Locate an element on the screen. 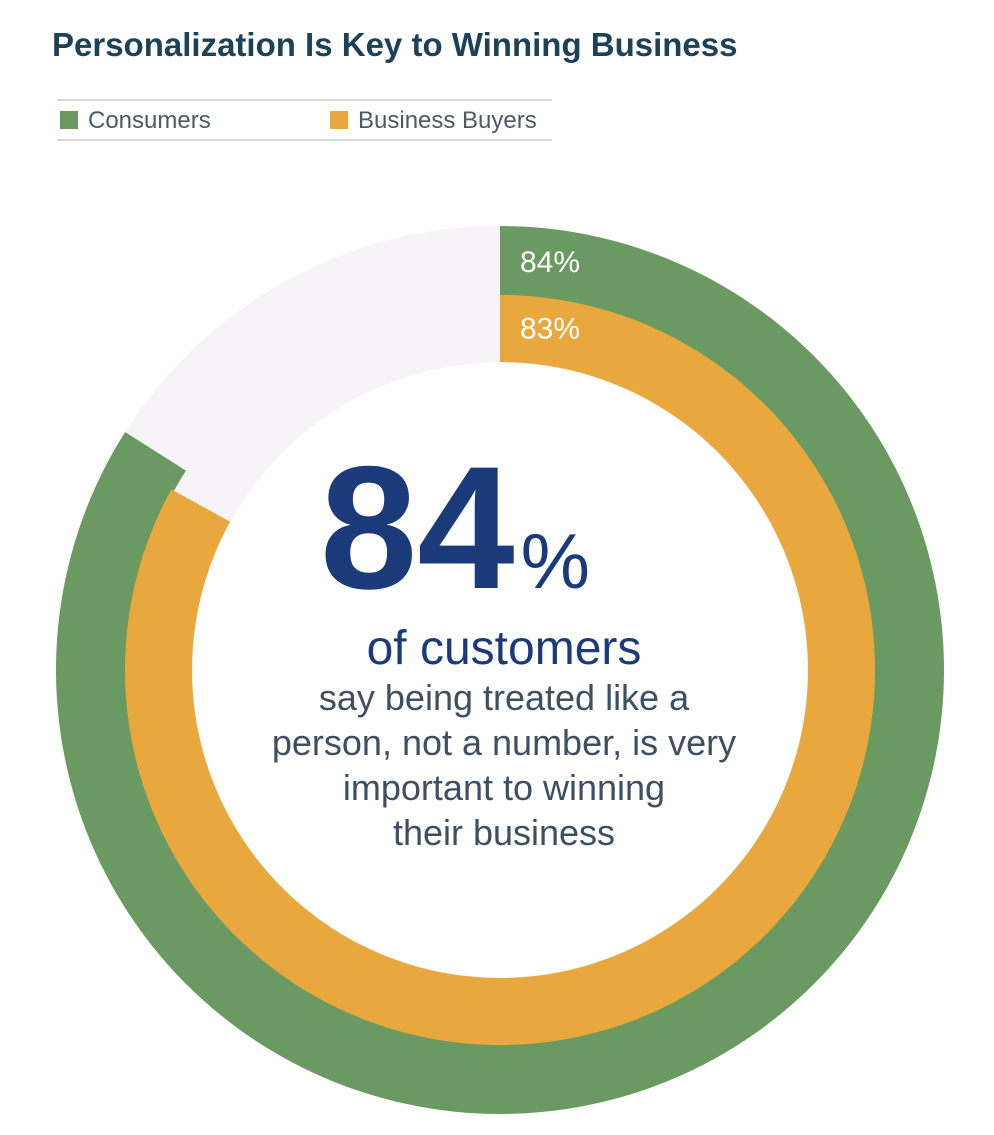 This screenshot has width=994, height=1135. legend-label: Consumers is located at coordinates (149, 120).